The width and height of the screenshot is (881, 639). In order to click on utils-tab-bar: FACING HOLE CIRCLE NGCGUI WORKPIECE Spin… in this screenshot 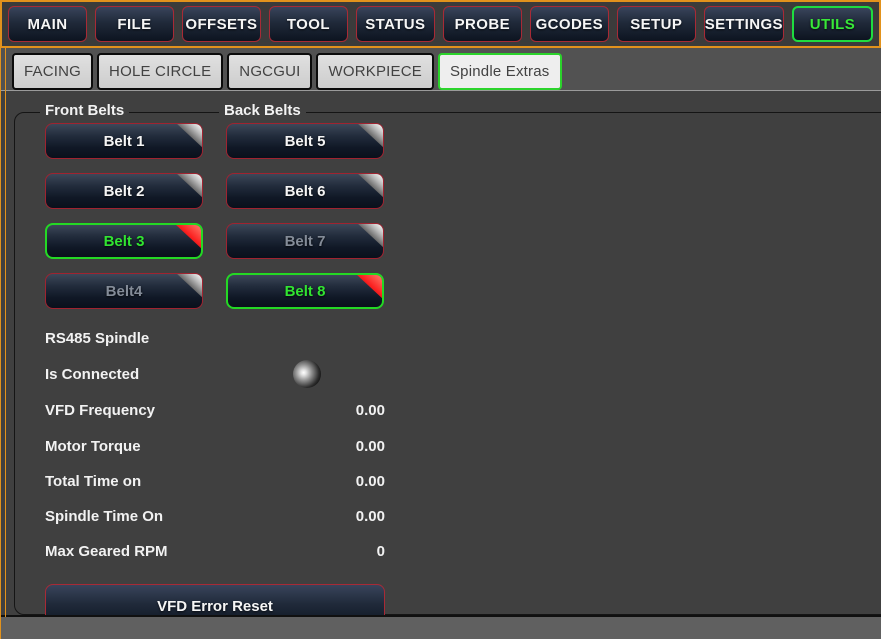, I will do `click(440, 69)`.